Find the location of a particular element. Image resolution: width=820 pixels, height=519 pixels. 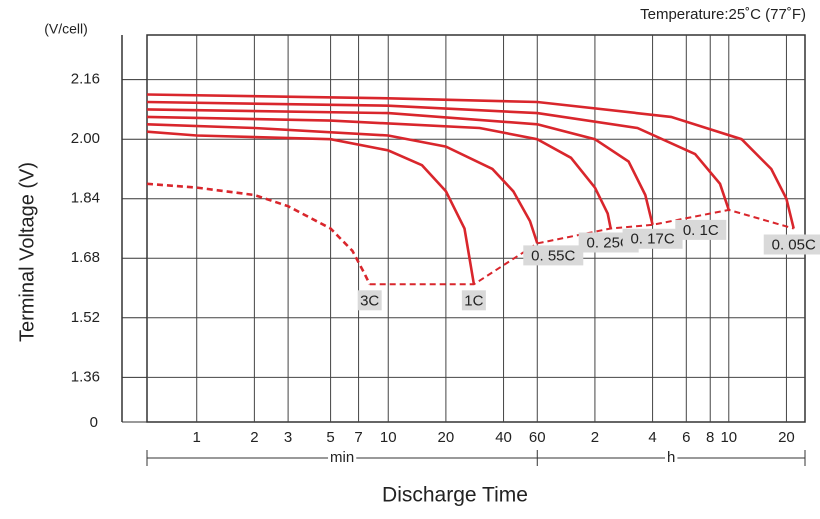

curve-label: 1C is located at coordinates (473, 300).